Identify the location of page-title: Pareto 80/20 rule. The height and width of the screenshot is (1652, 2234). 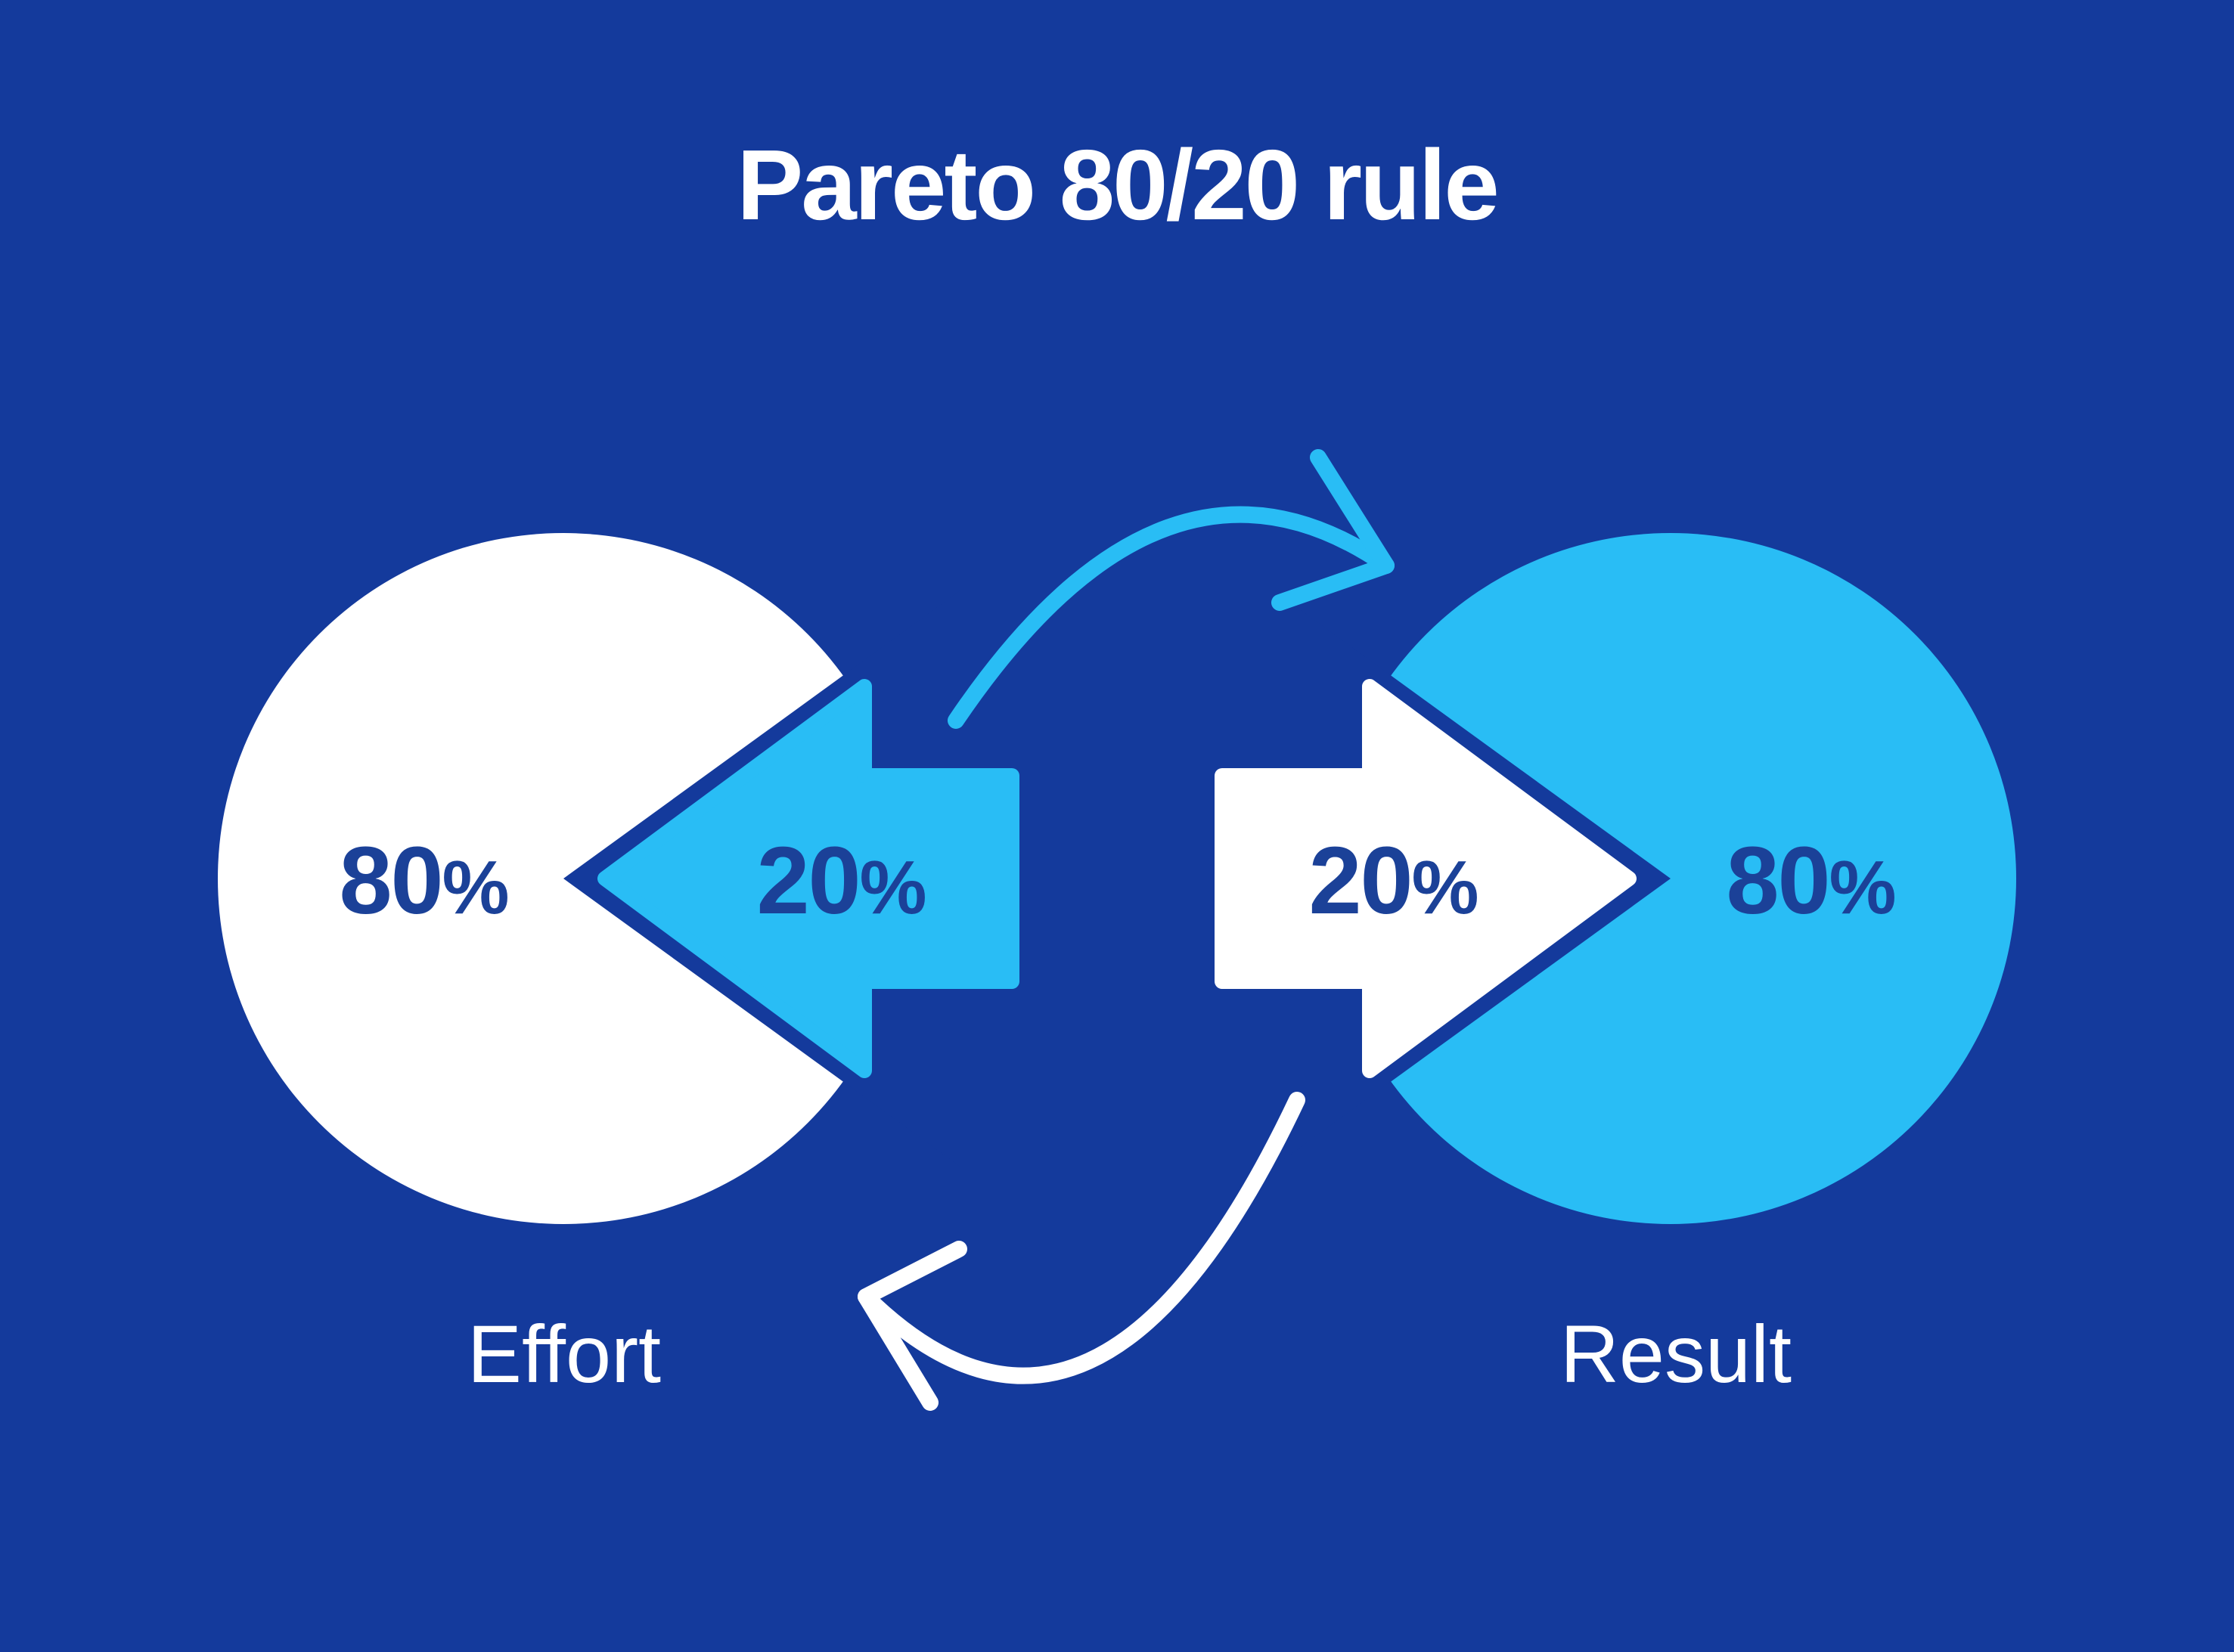
(1117, 185).